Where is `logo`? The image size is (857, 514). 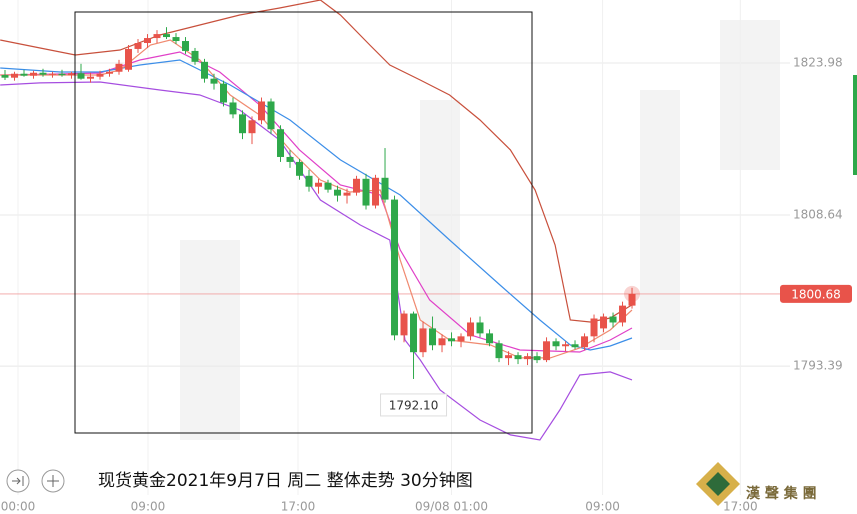 logo is located at coordinates (718, 484).